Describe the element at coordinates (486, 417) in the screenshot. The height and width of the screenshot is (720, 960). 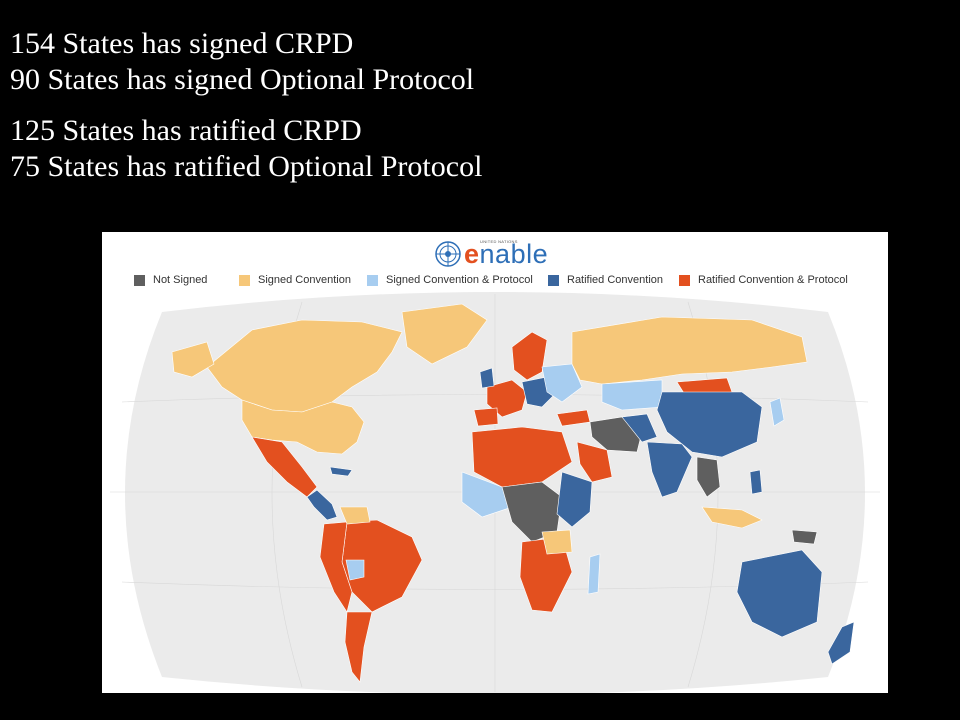
I see `region-iberia` at that location.